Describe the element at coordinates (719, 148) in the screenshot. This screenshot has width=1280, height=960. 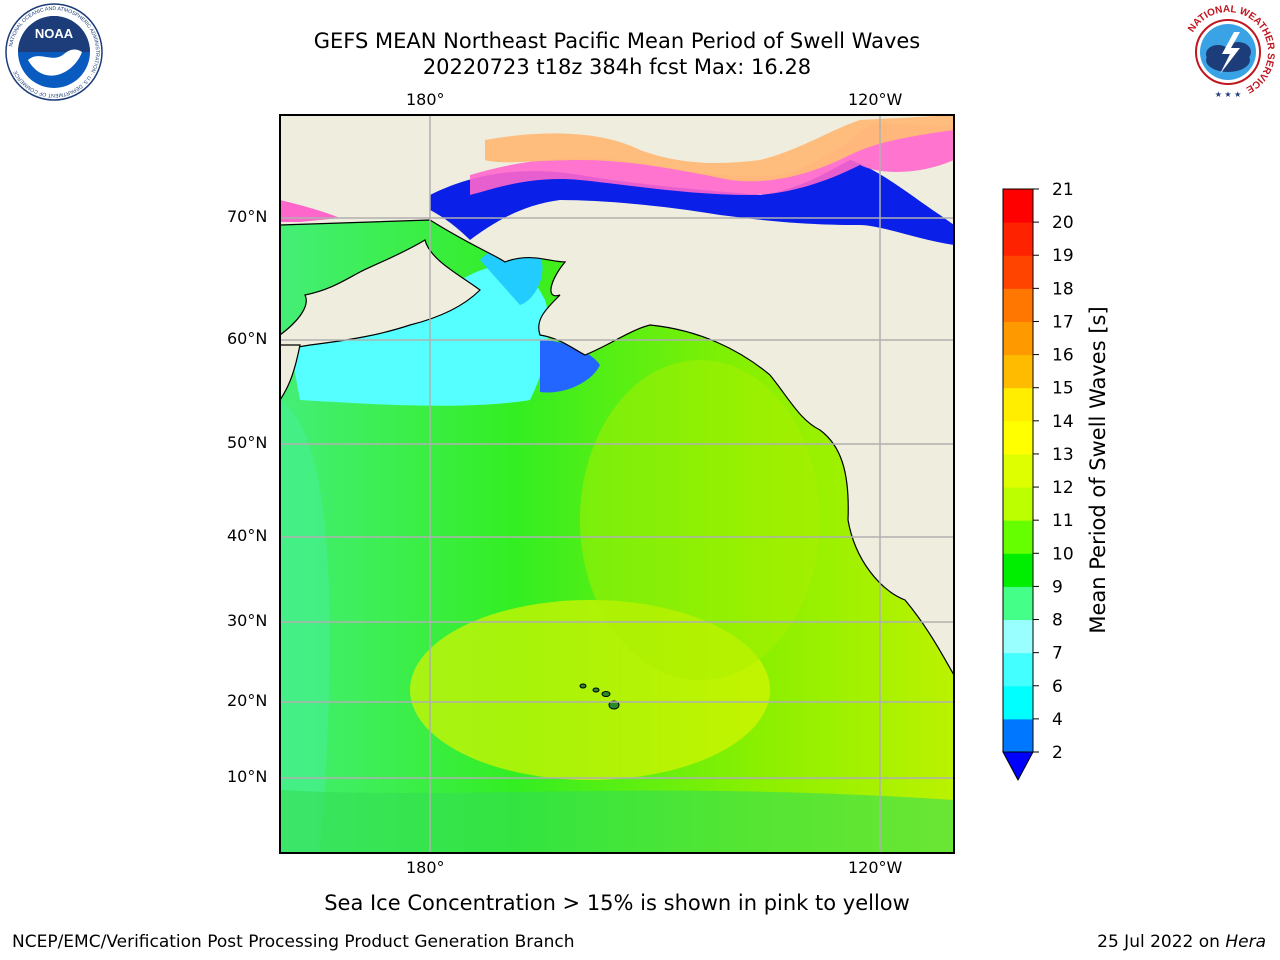
I see `sea-ice-orange` at that location.